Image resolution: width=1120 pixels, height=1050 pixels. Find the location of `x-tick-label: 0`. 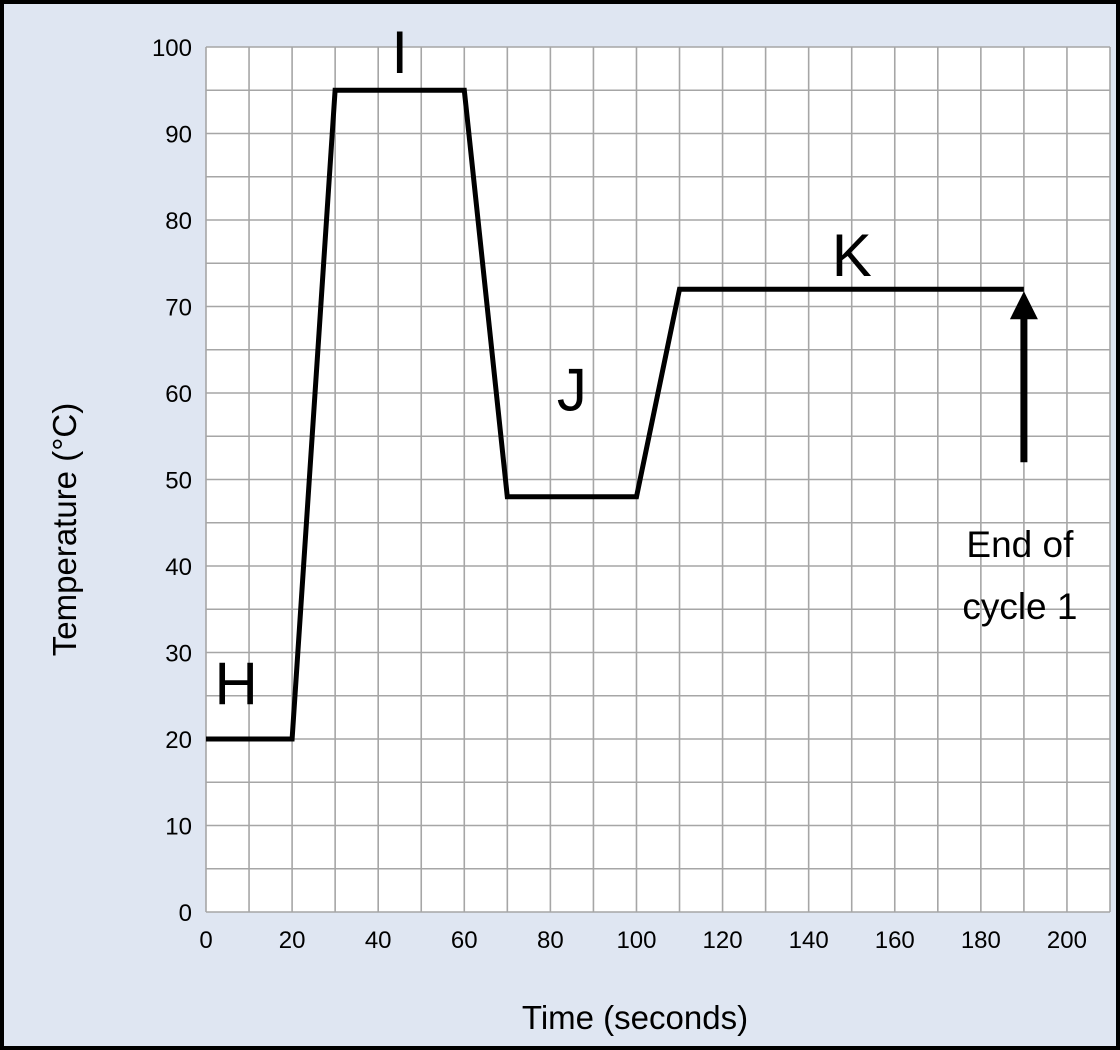

x-tick-label: 0 is located at coordinates (205, 940).